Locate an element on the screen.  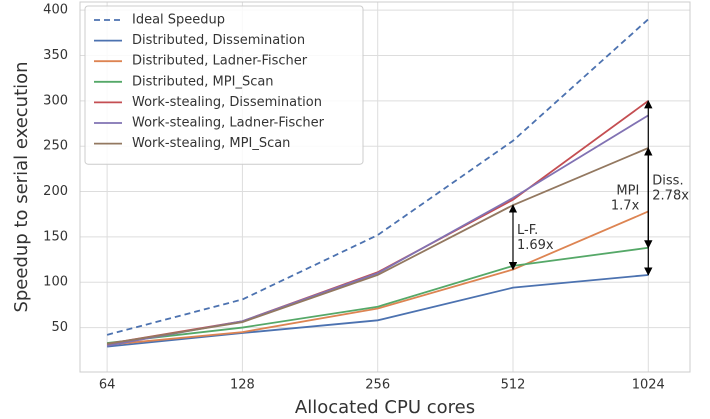
y-tick-label: 200 is located at coordinates (55, 191).